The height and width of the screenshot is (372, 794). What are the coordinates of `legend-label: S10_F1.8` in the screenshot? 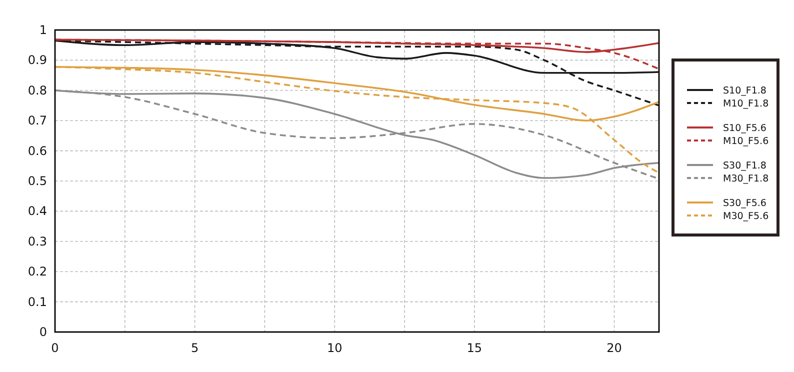 It's located at (744, 91).